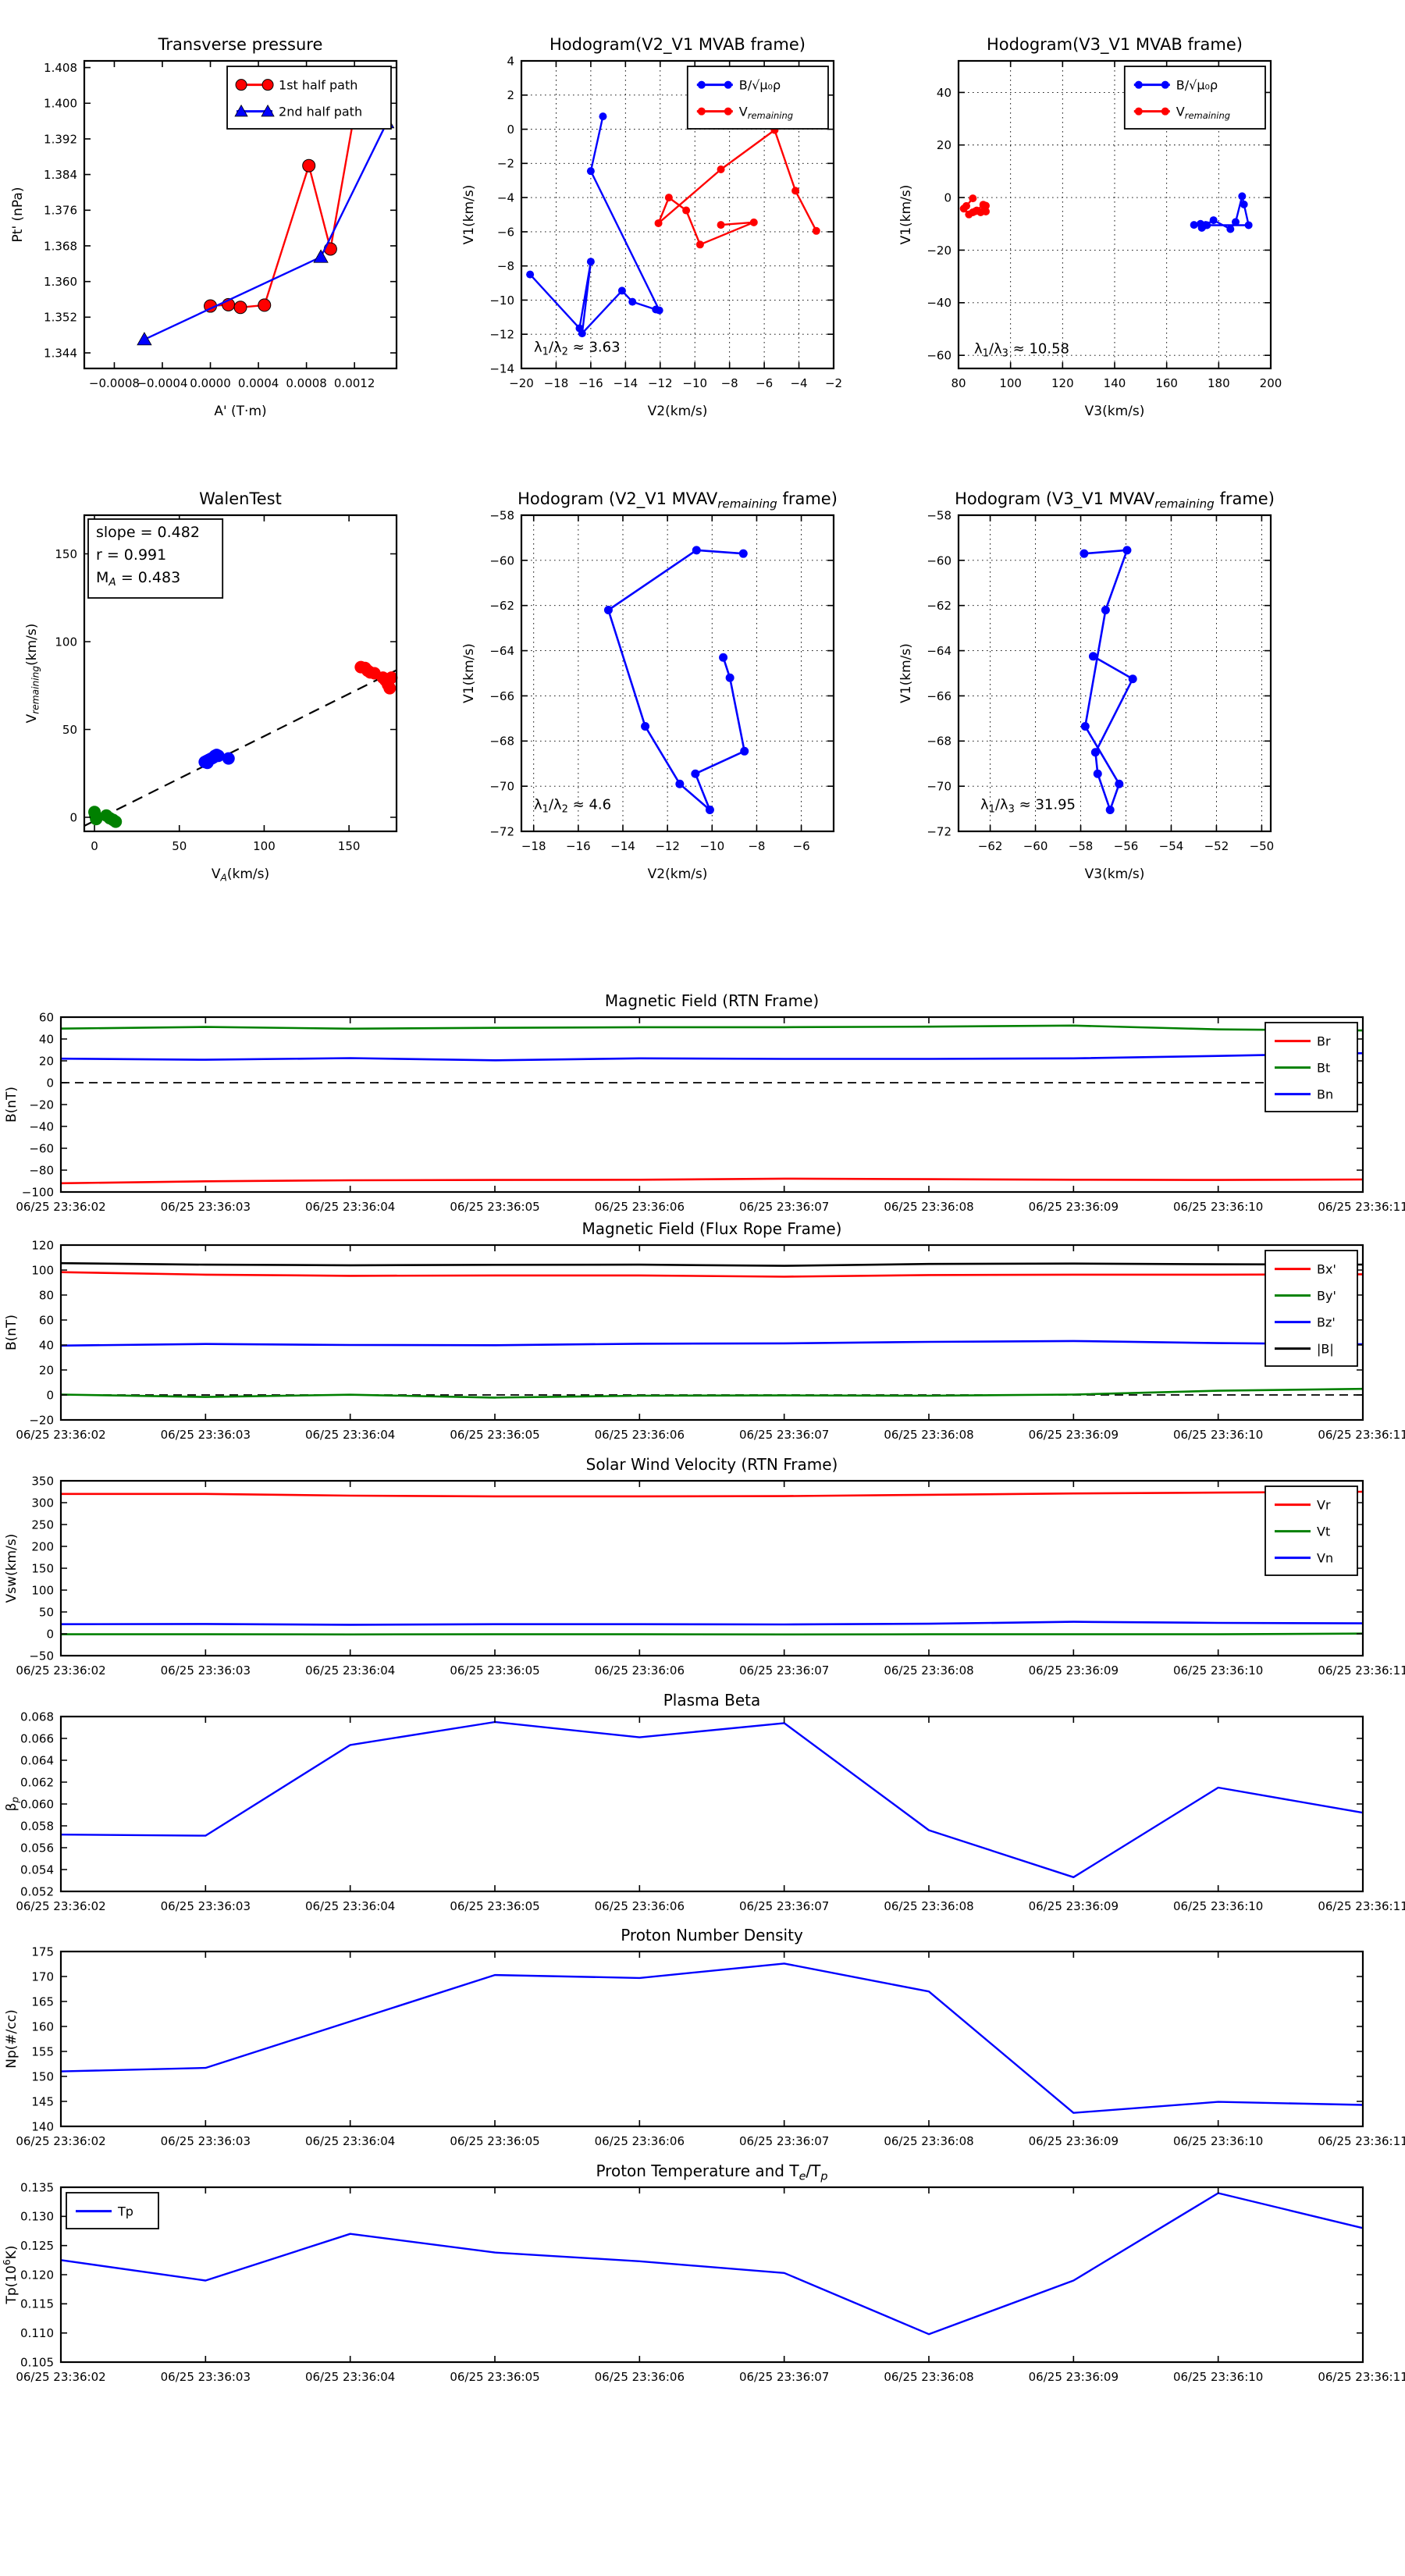 The height and width of the screenshot is (2576, 1405). Describe the element at coordinates (50, 1395) in the screenshot. I see `y-tick-label: 0` at that location.